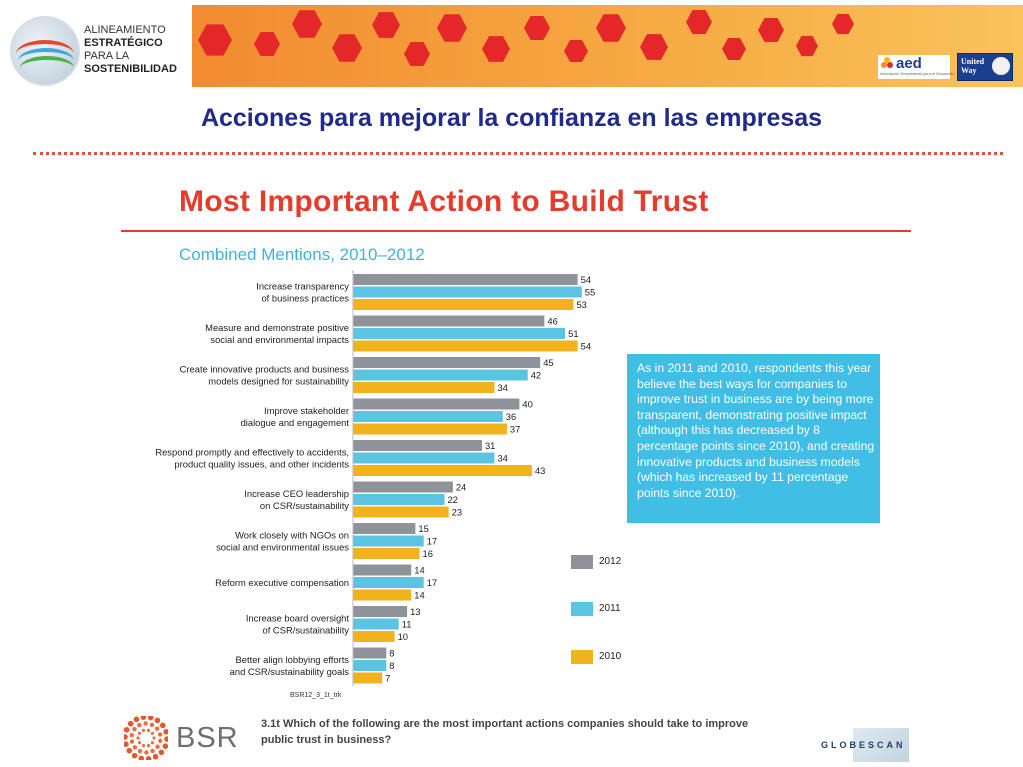 This screenshot has width=1023, height=767. What do you see at coordinates (279, 339) in the screenshot?
I see `category-label: social and environmental impacts` at bounding box center [279, 339].